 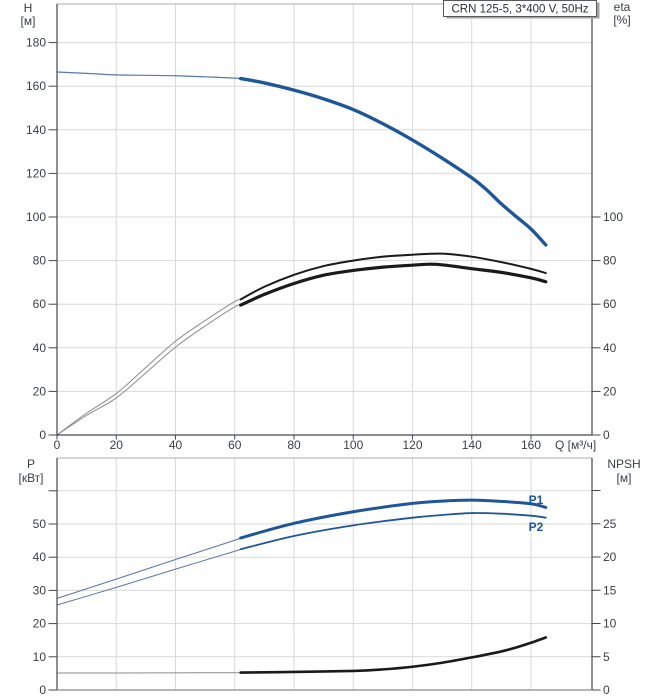 I want to click on left-axis-unit-p: [кВт], so click(x=30, y=478).